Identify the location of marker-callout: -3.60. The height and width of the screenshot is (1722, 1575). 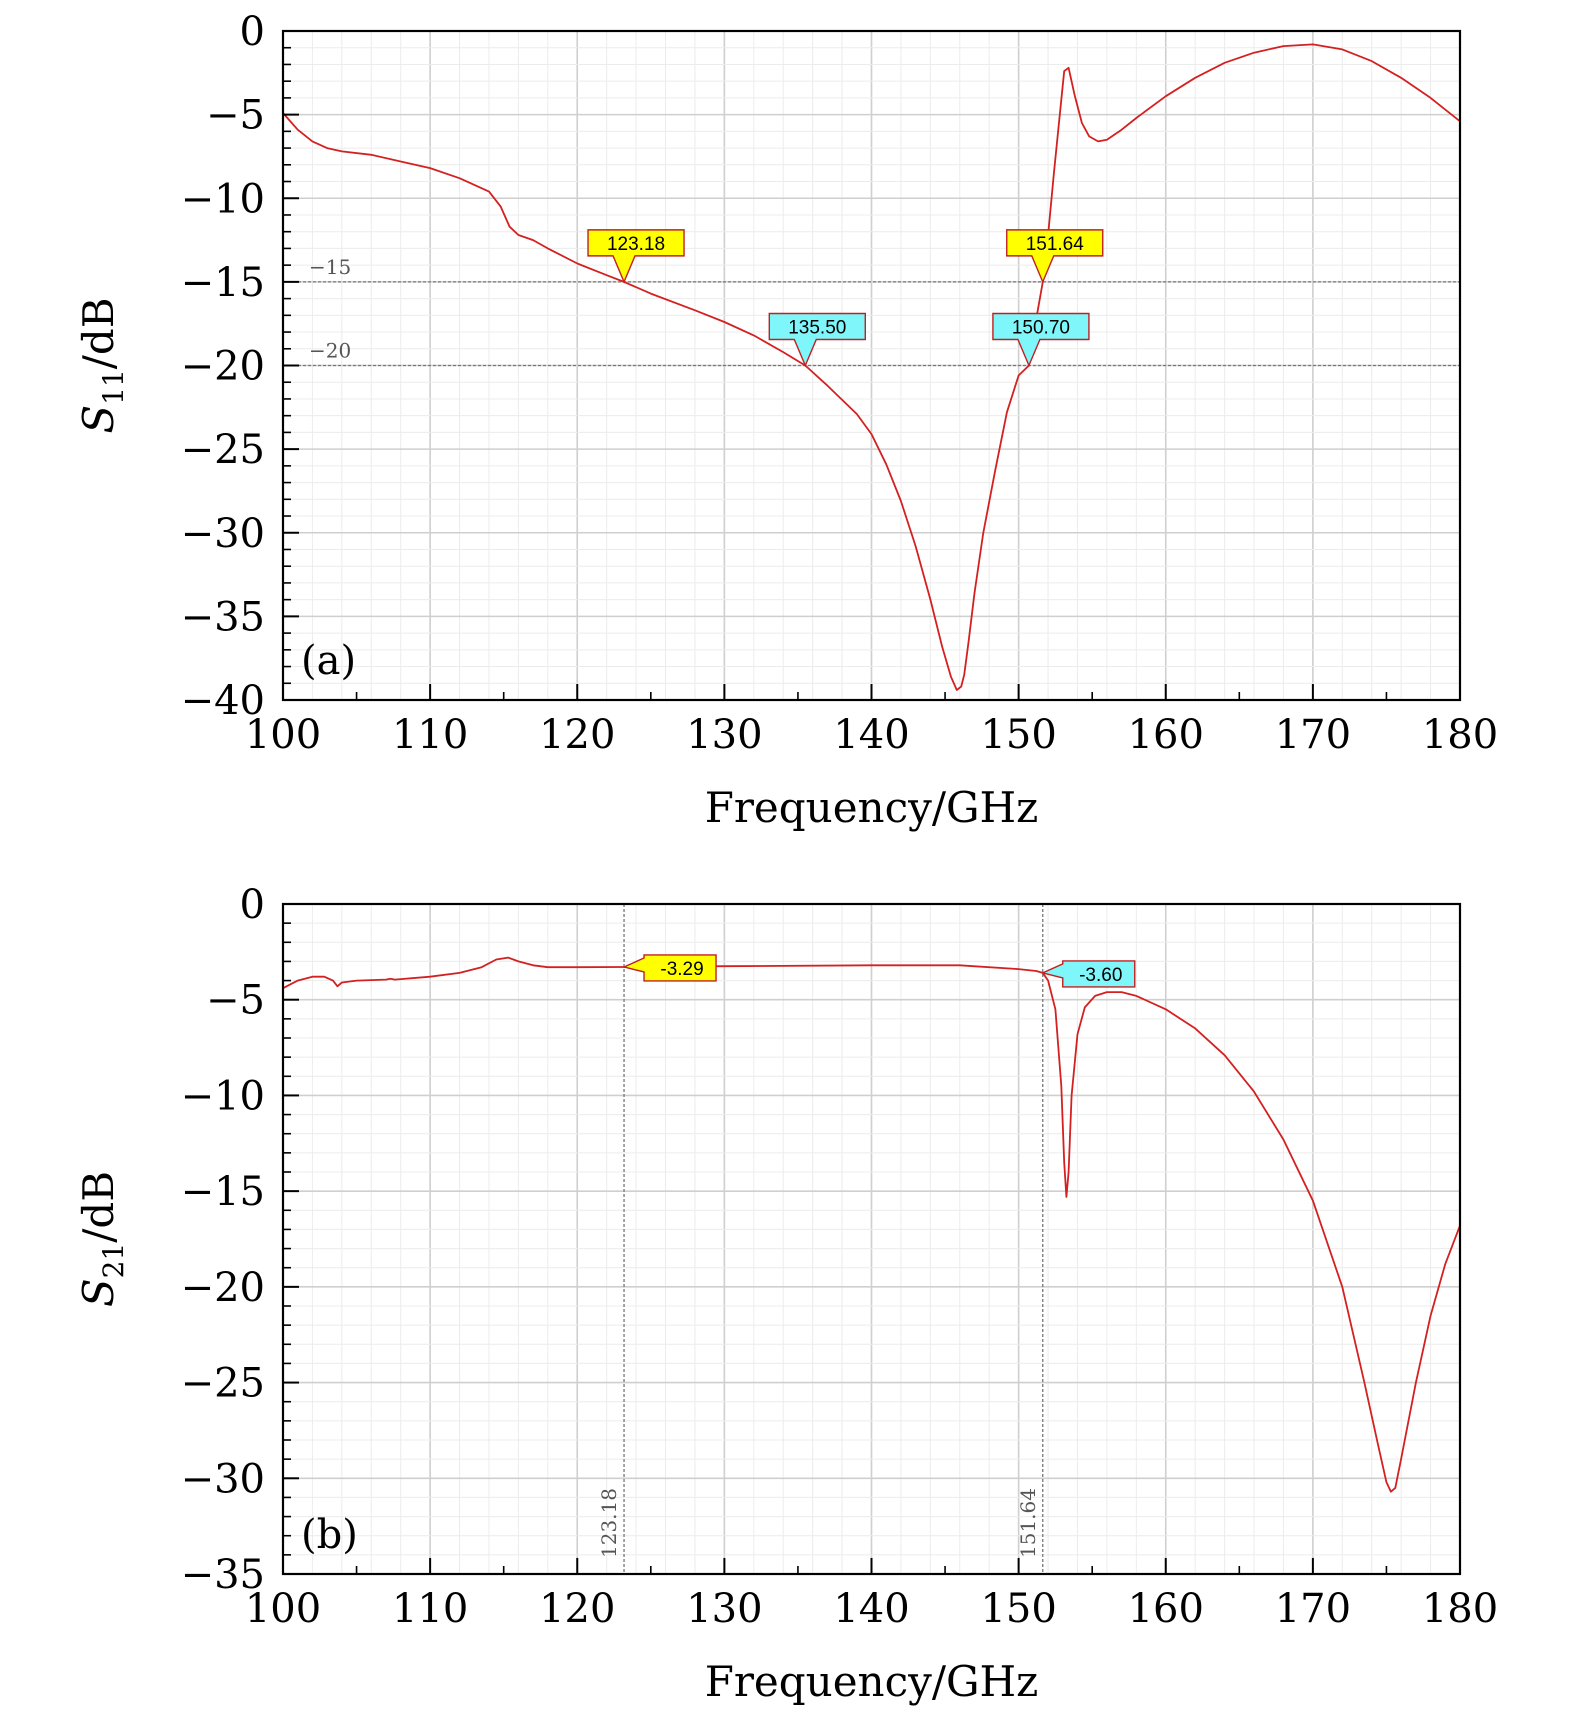
(1088, 974).